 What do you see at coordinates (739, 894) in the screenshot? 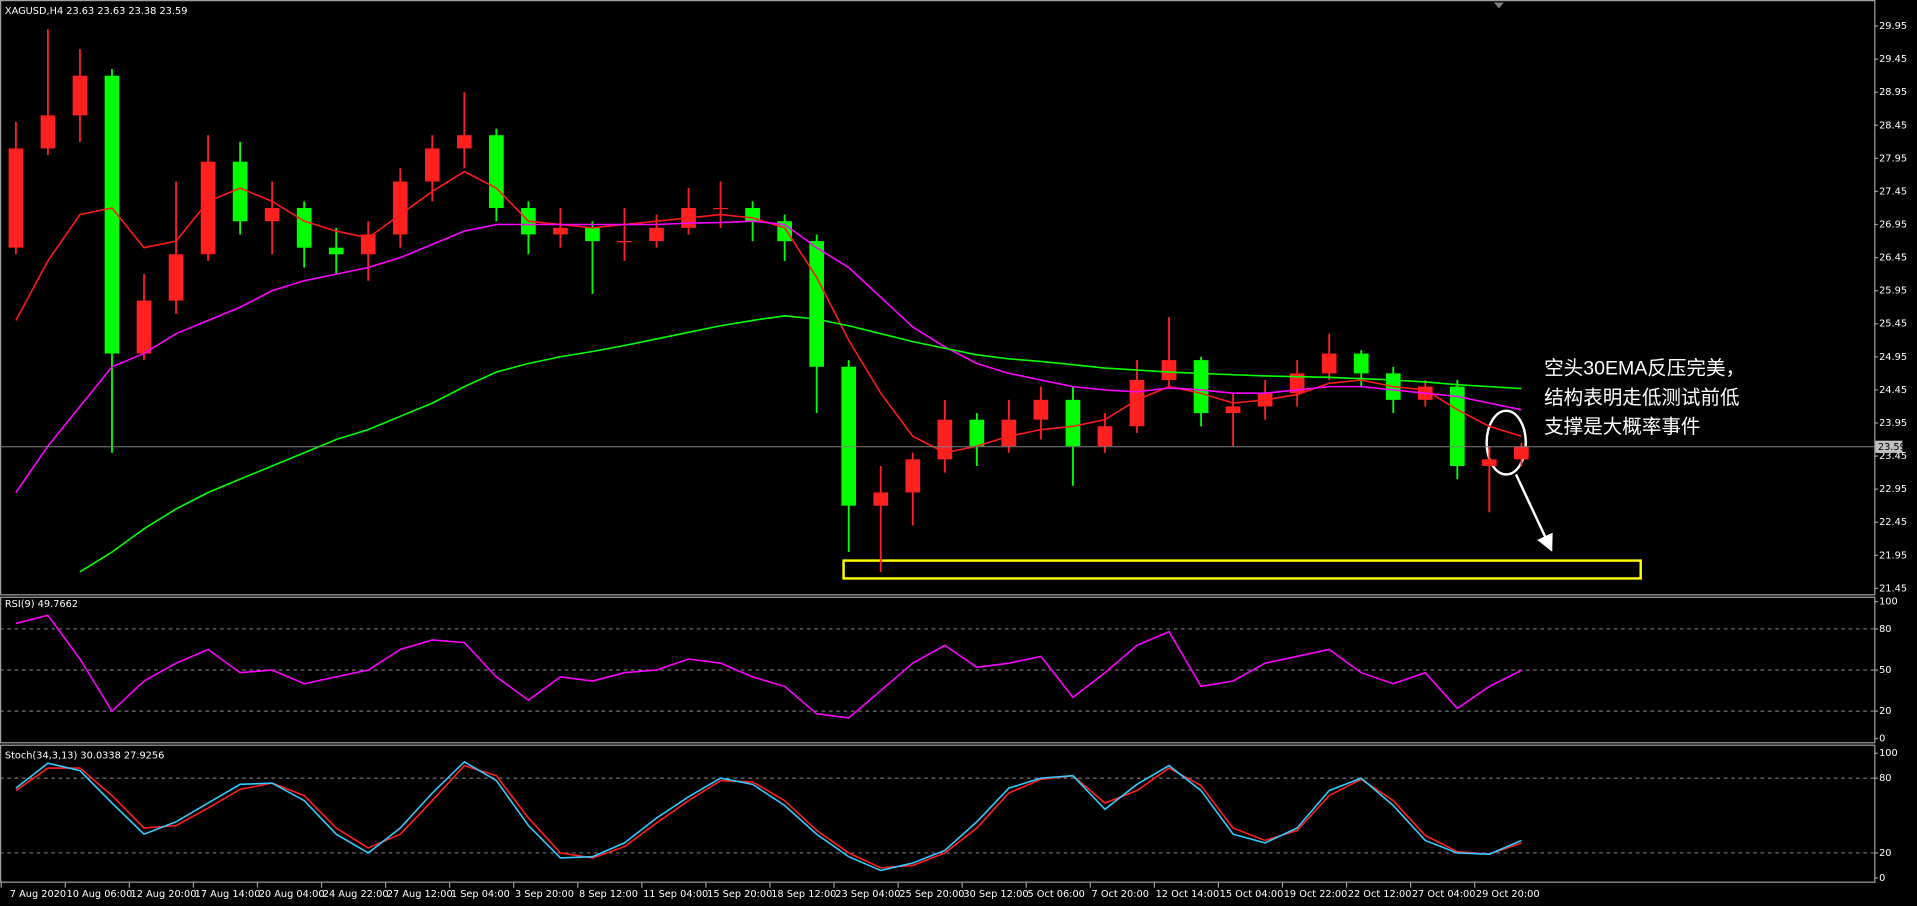
I see `x-tick-label: 15 Sep 20:00` at bounding box center [739, 894].